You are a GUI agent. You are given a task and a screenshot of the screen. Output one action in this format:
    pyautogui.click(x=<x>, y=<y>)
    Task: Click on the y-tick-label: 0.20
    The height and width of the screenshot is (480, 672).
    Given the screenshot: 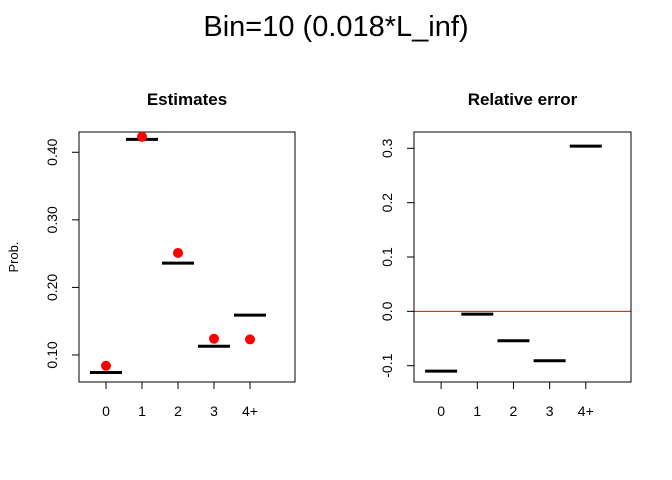 What is the action you would take?
    pyautogui.click(x=52, y=287)
    